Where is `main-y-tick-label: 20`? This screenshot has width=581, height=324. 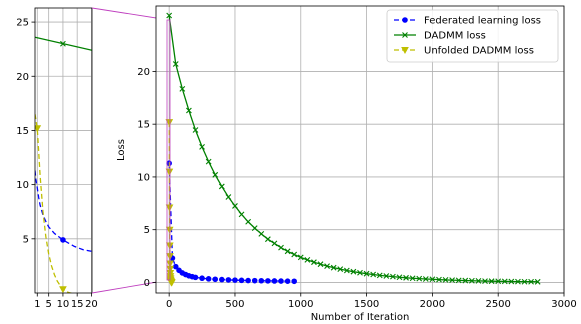
main-y-tick-label: 20 is located at coordinates (143, 72).